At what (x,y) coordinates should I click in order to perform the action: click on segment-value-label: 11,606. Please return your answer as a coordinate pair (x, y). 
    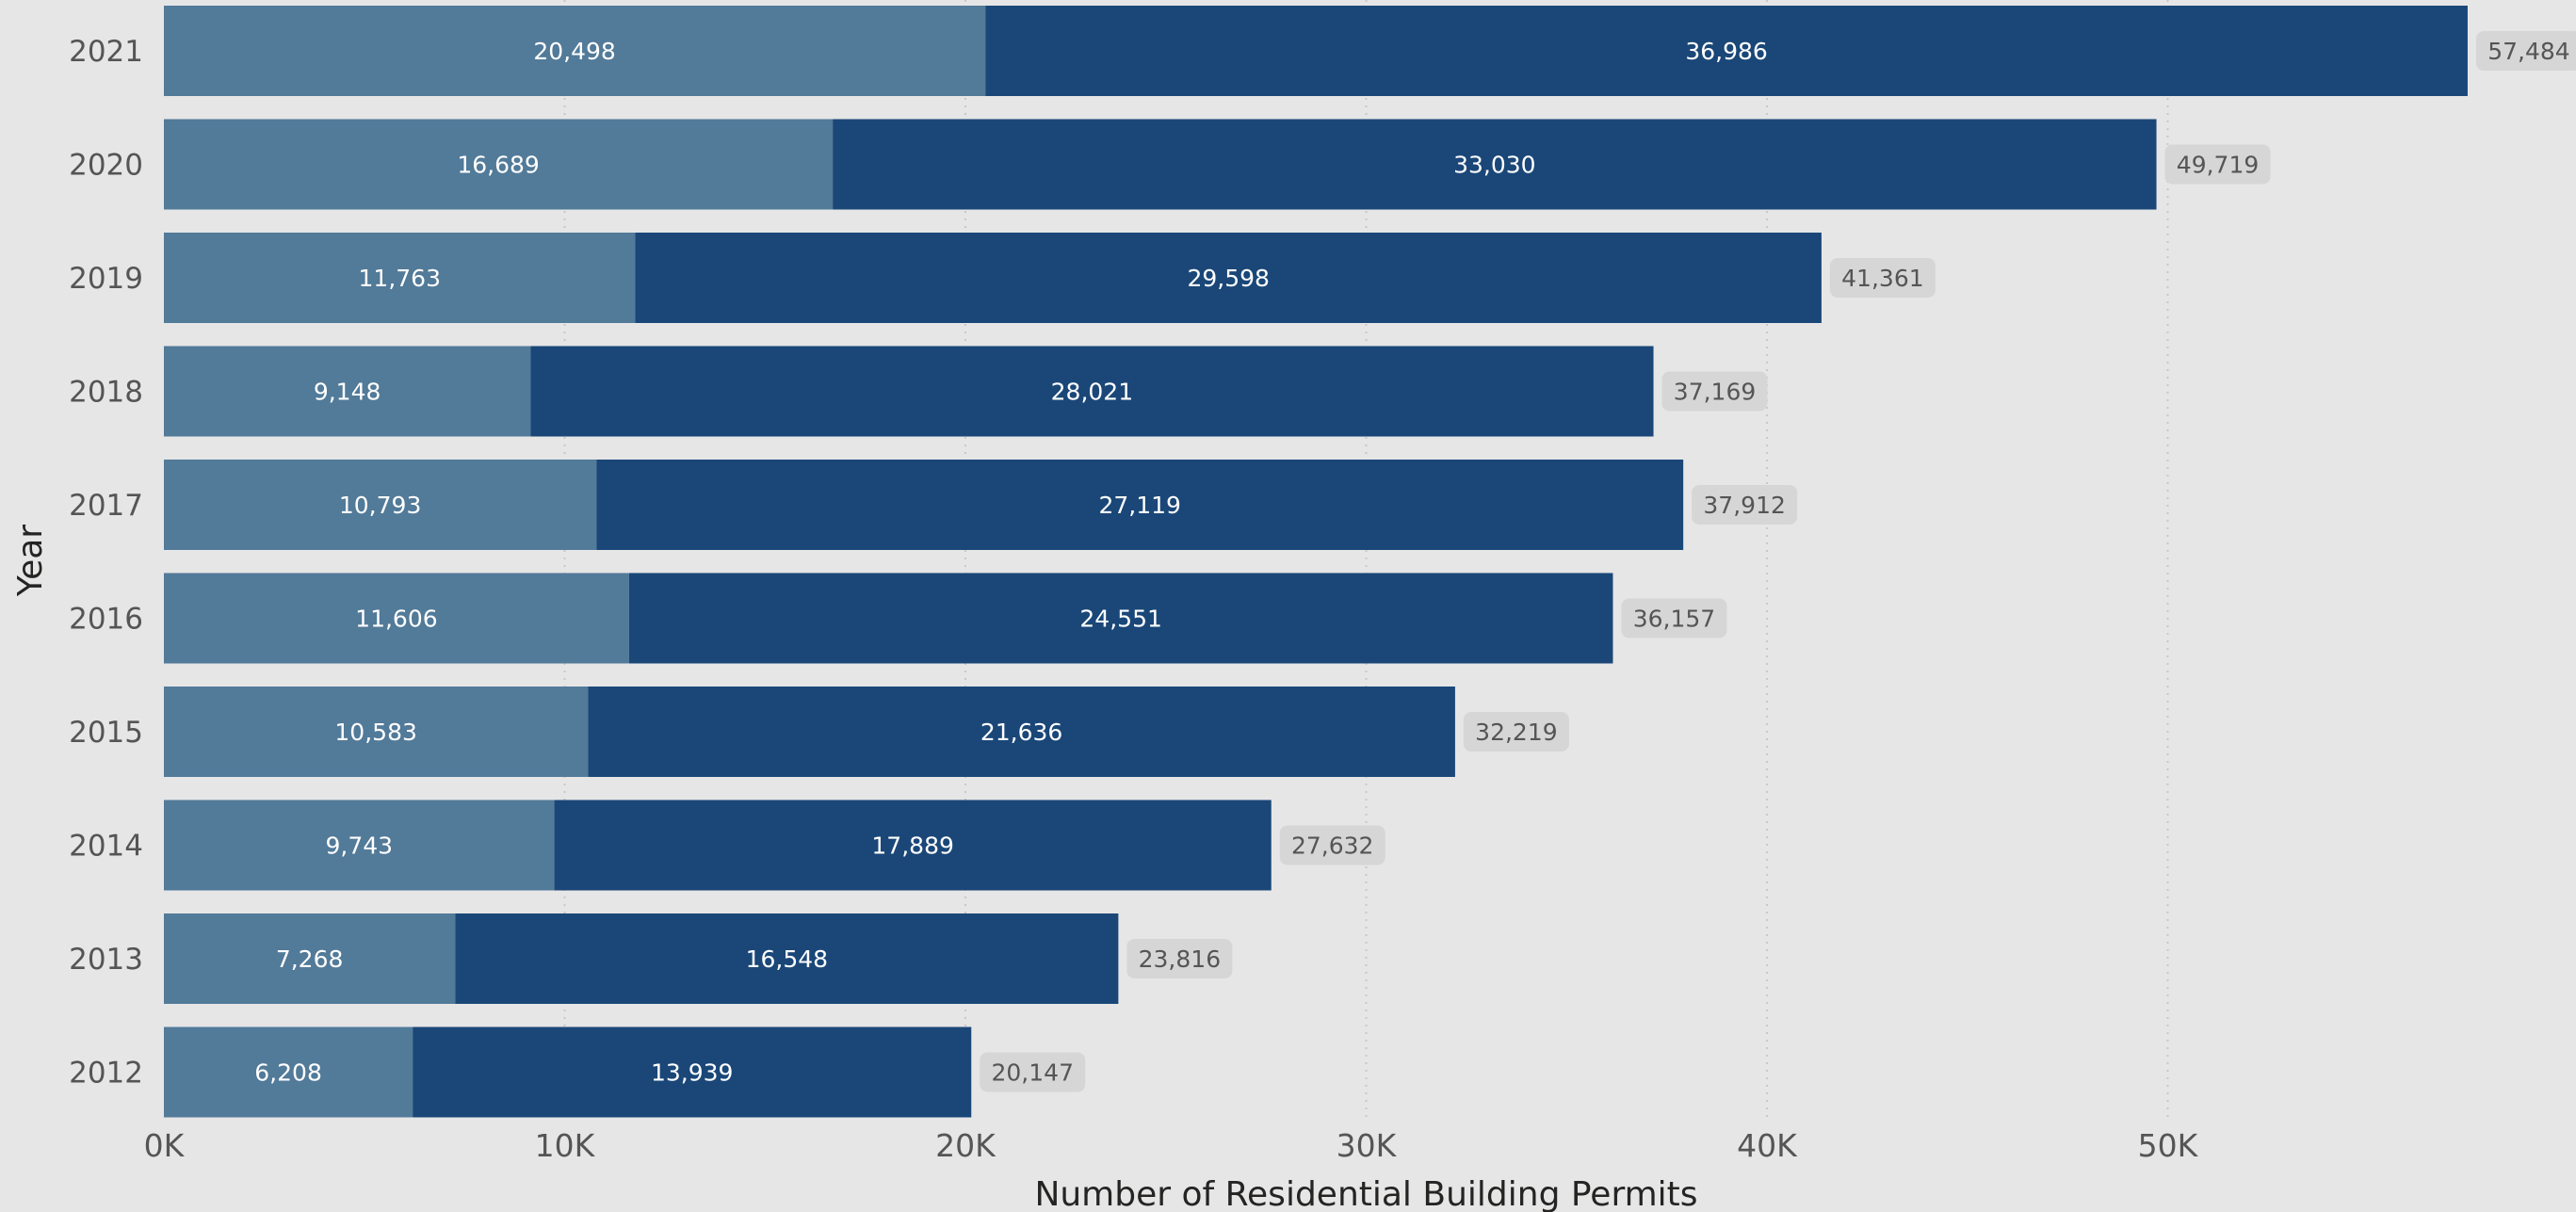
    Looking at the image, I should click on (396, 619).